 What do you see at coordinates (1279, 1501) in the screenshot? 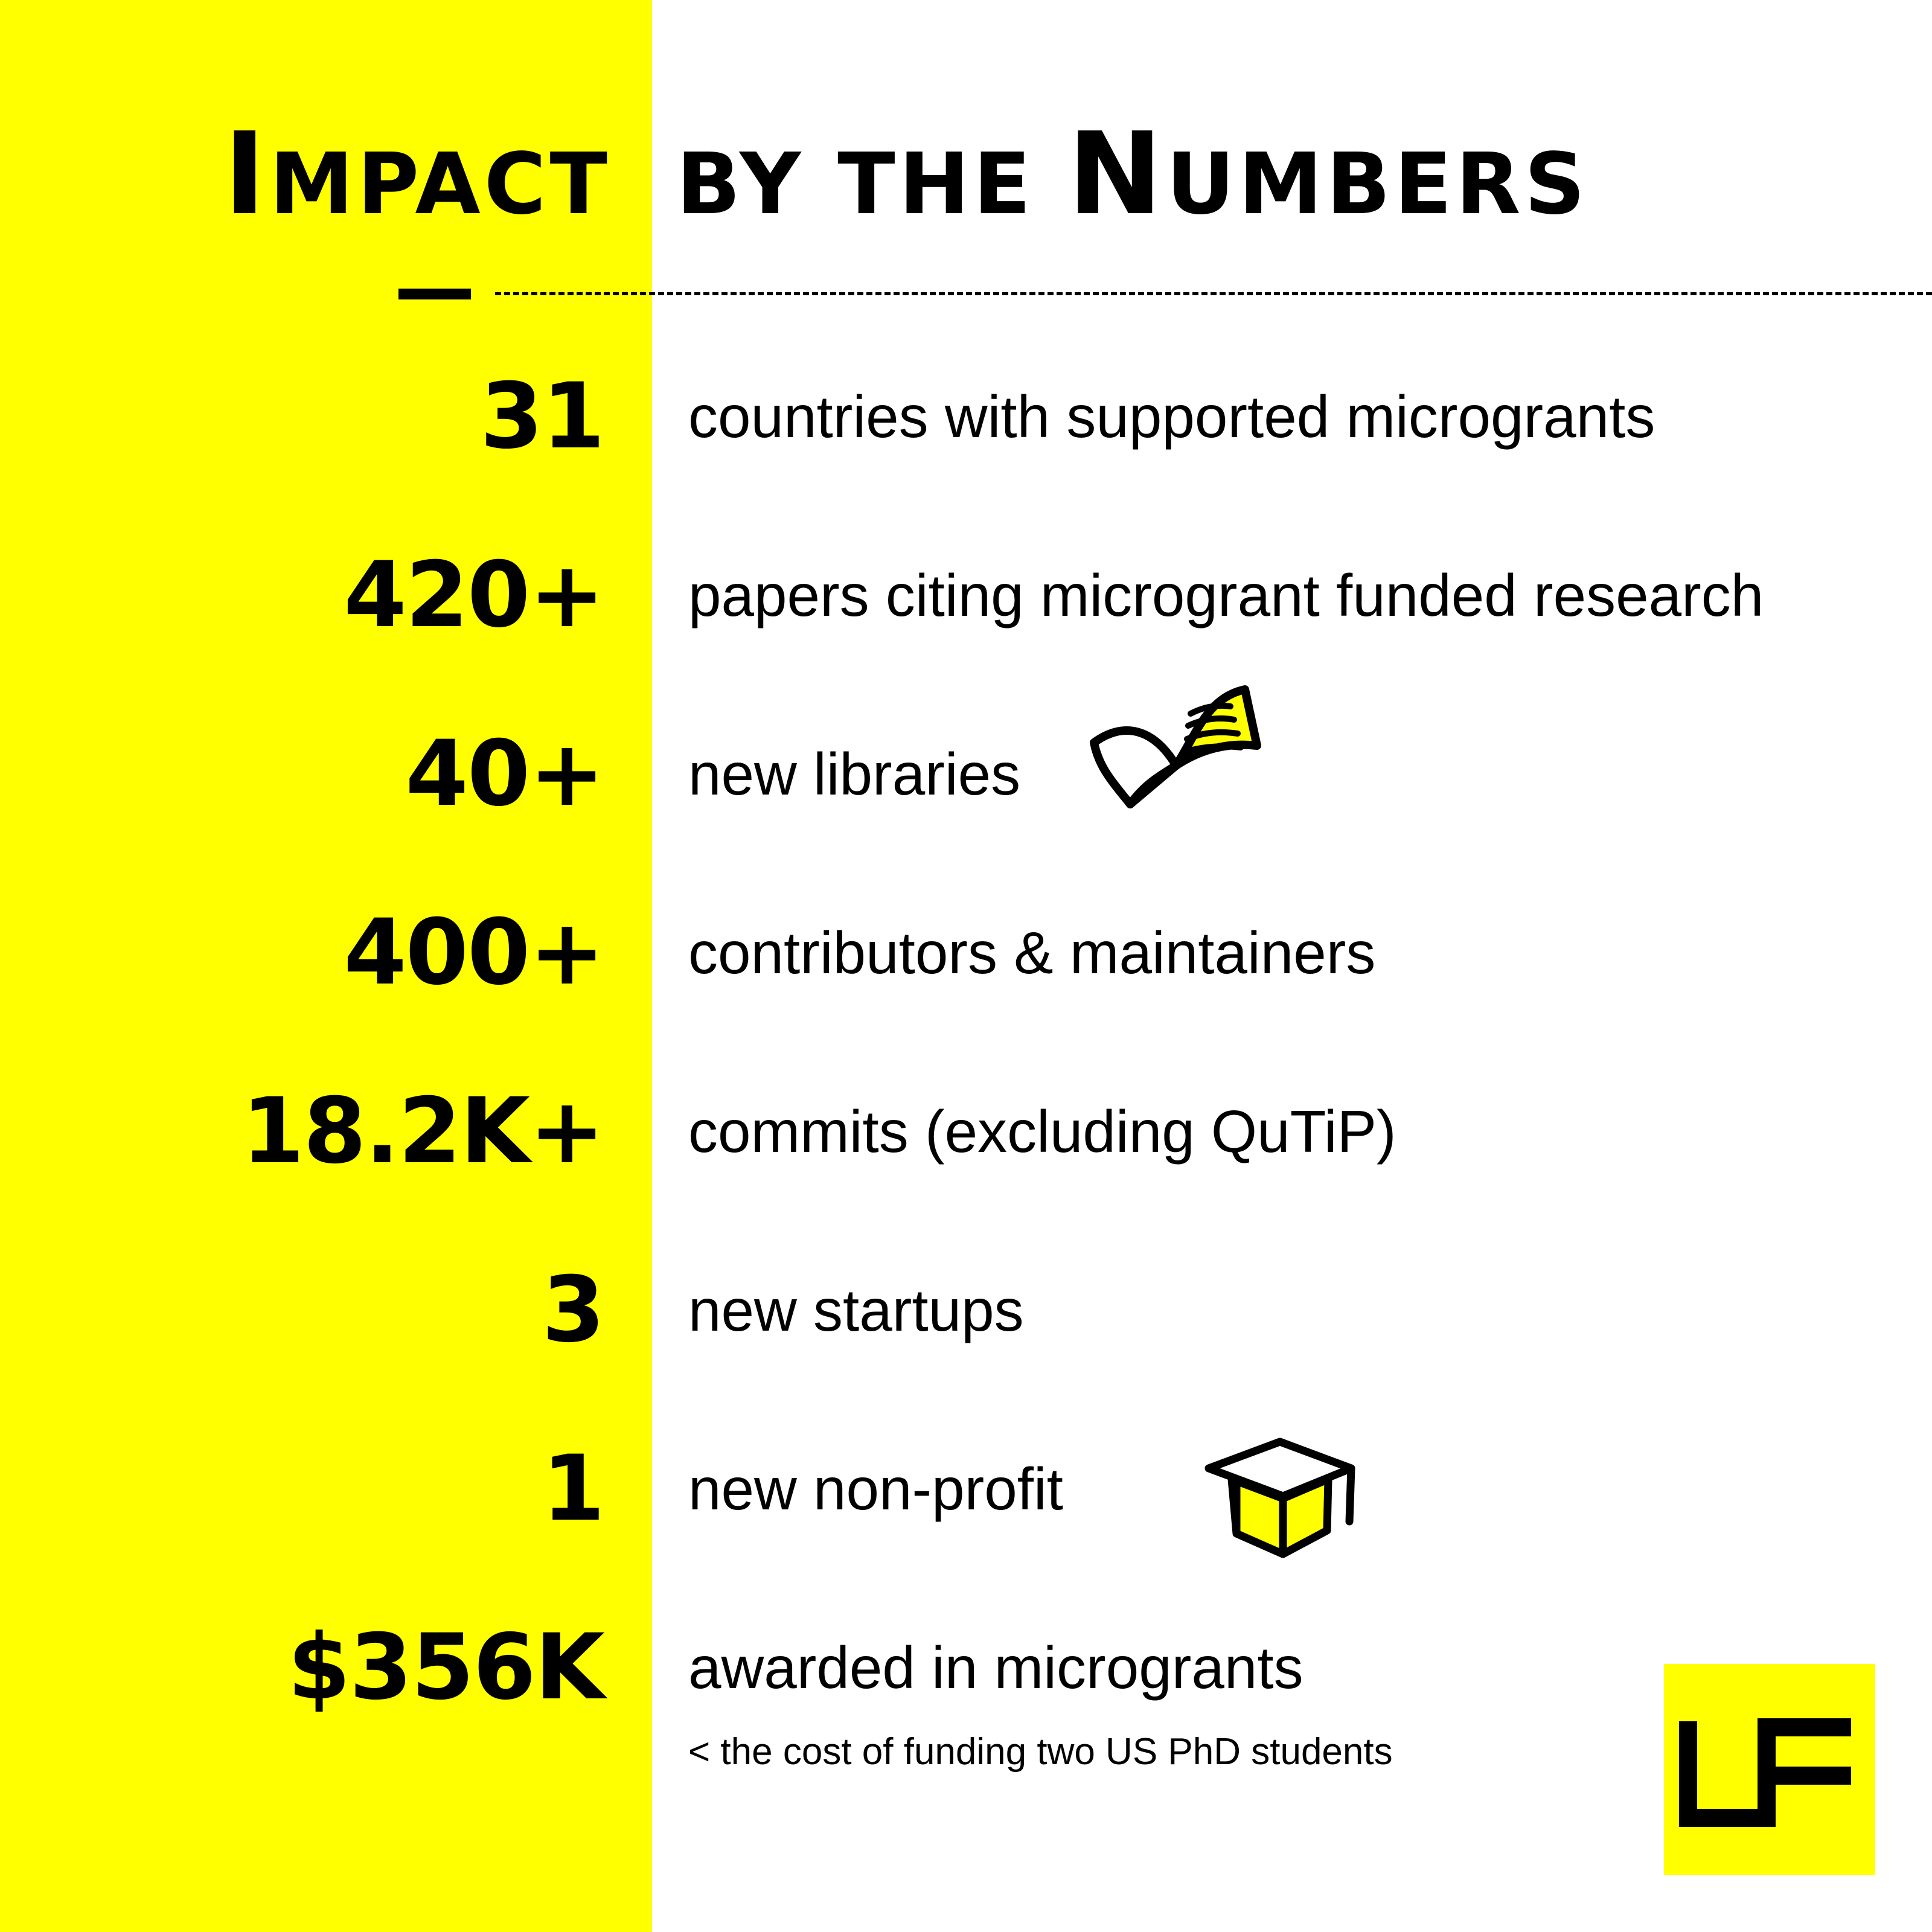
I see `graduation-cap-icon` at bounding box center [1279, 1501].